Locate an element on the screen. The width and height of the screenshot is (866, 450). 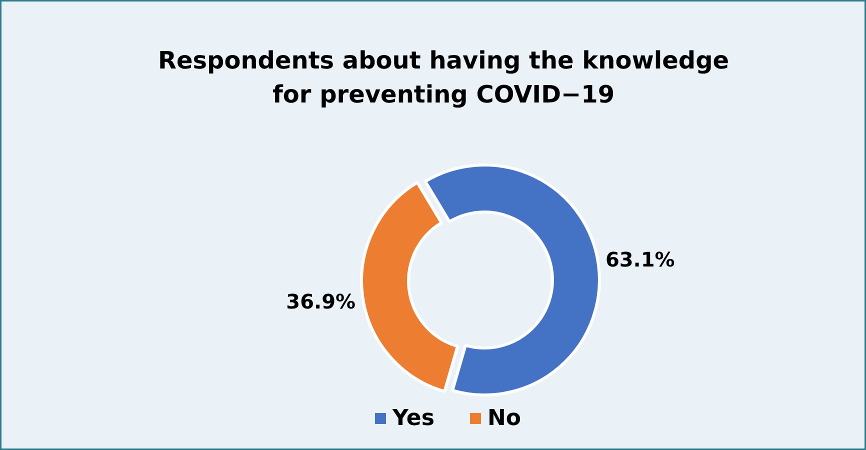
data-label: 36.9% is located at coordinates (321, 301).